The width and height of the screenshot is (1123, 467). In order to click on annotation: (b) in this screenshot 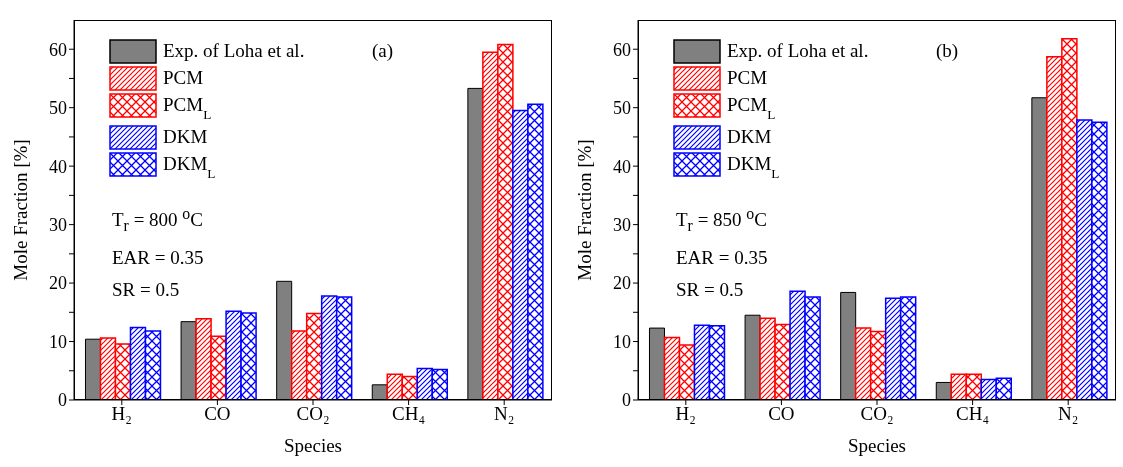, I will do `click(947, 51)`.